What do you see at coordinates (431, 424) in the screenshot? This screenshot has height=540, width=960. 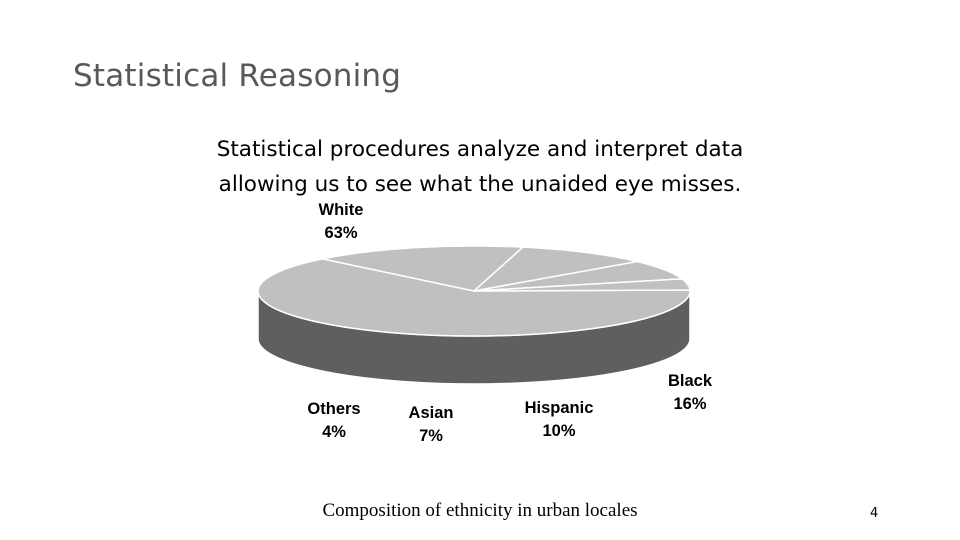 I see `slice-label-asian: Asian 7%` at bounding box center [431, 424].